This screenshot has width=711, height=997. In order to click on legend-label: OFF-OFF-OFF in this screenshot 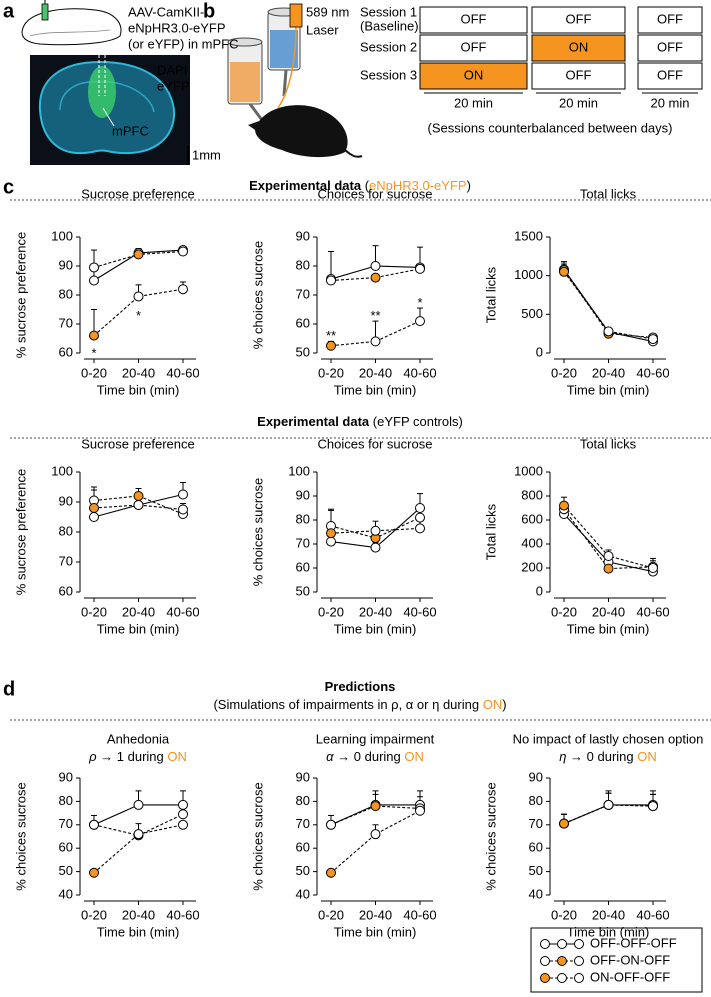, I will do `click(633, 942)`.